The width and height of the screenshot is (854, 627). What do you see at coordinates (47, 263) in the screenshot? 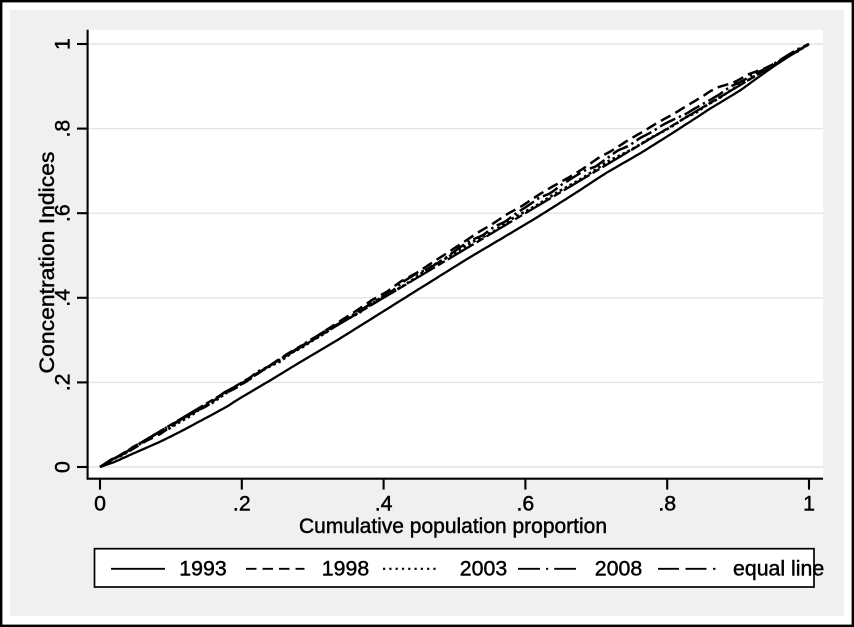
I see `svg-text: Concentration Indices` at bounding box center [47, 263].